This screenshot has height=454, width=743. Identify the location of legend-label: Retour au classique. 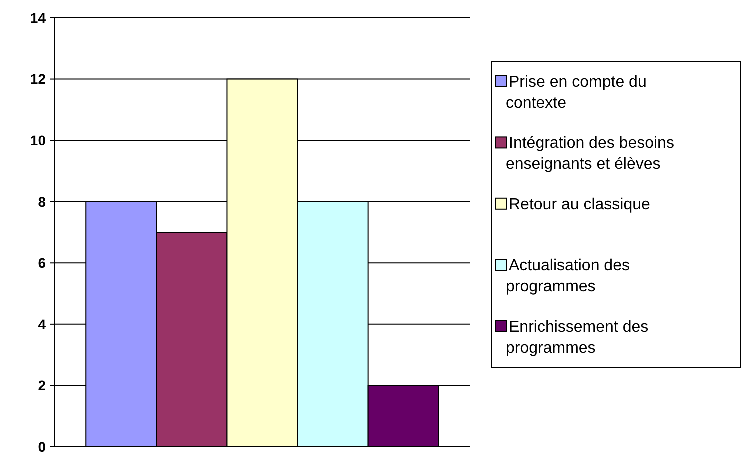
(580, 205).